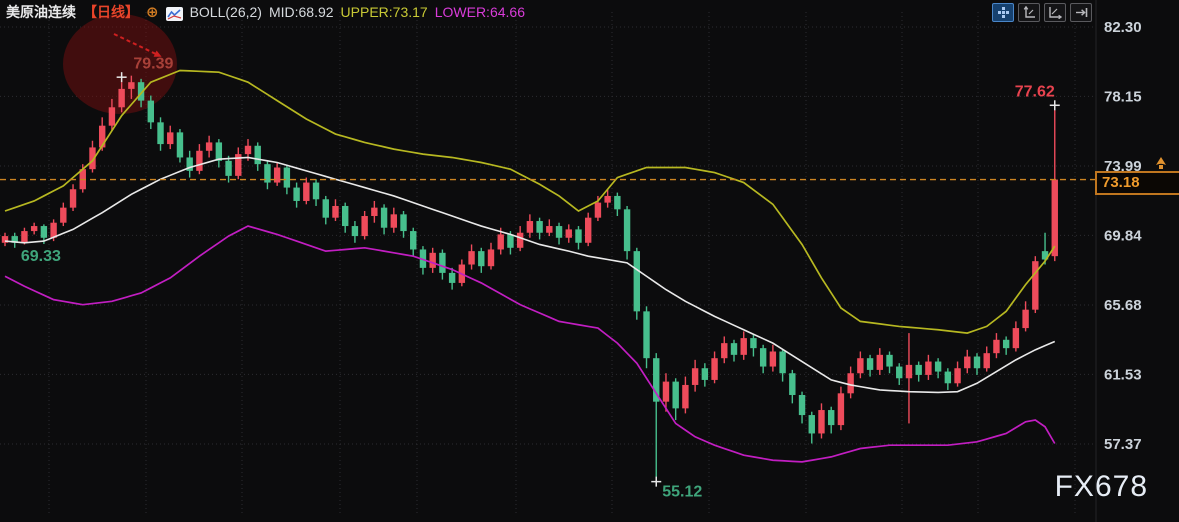 This screenshot has height=522, width=1179. What do you see at coordinates (174, 13) in the screenshot?
I see `indicator-chart-icon` at bounding box center [174, 13].